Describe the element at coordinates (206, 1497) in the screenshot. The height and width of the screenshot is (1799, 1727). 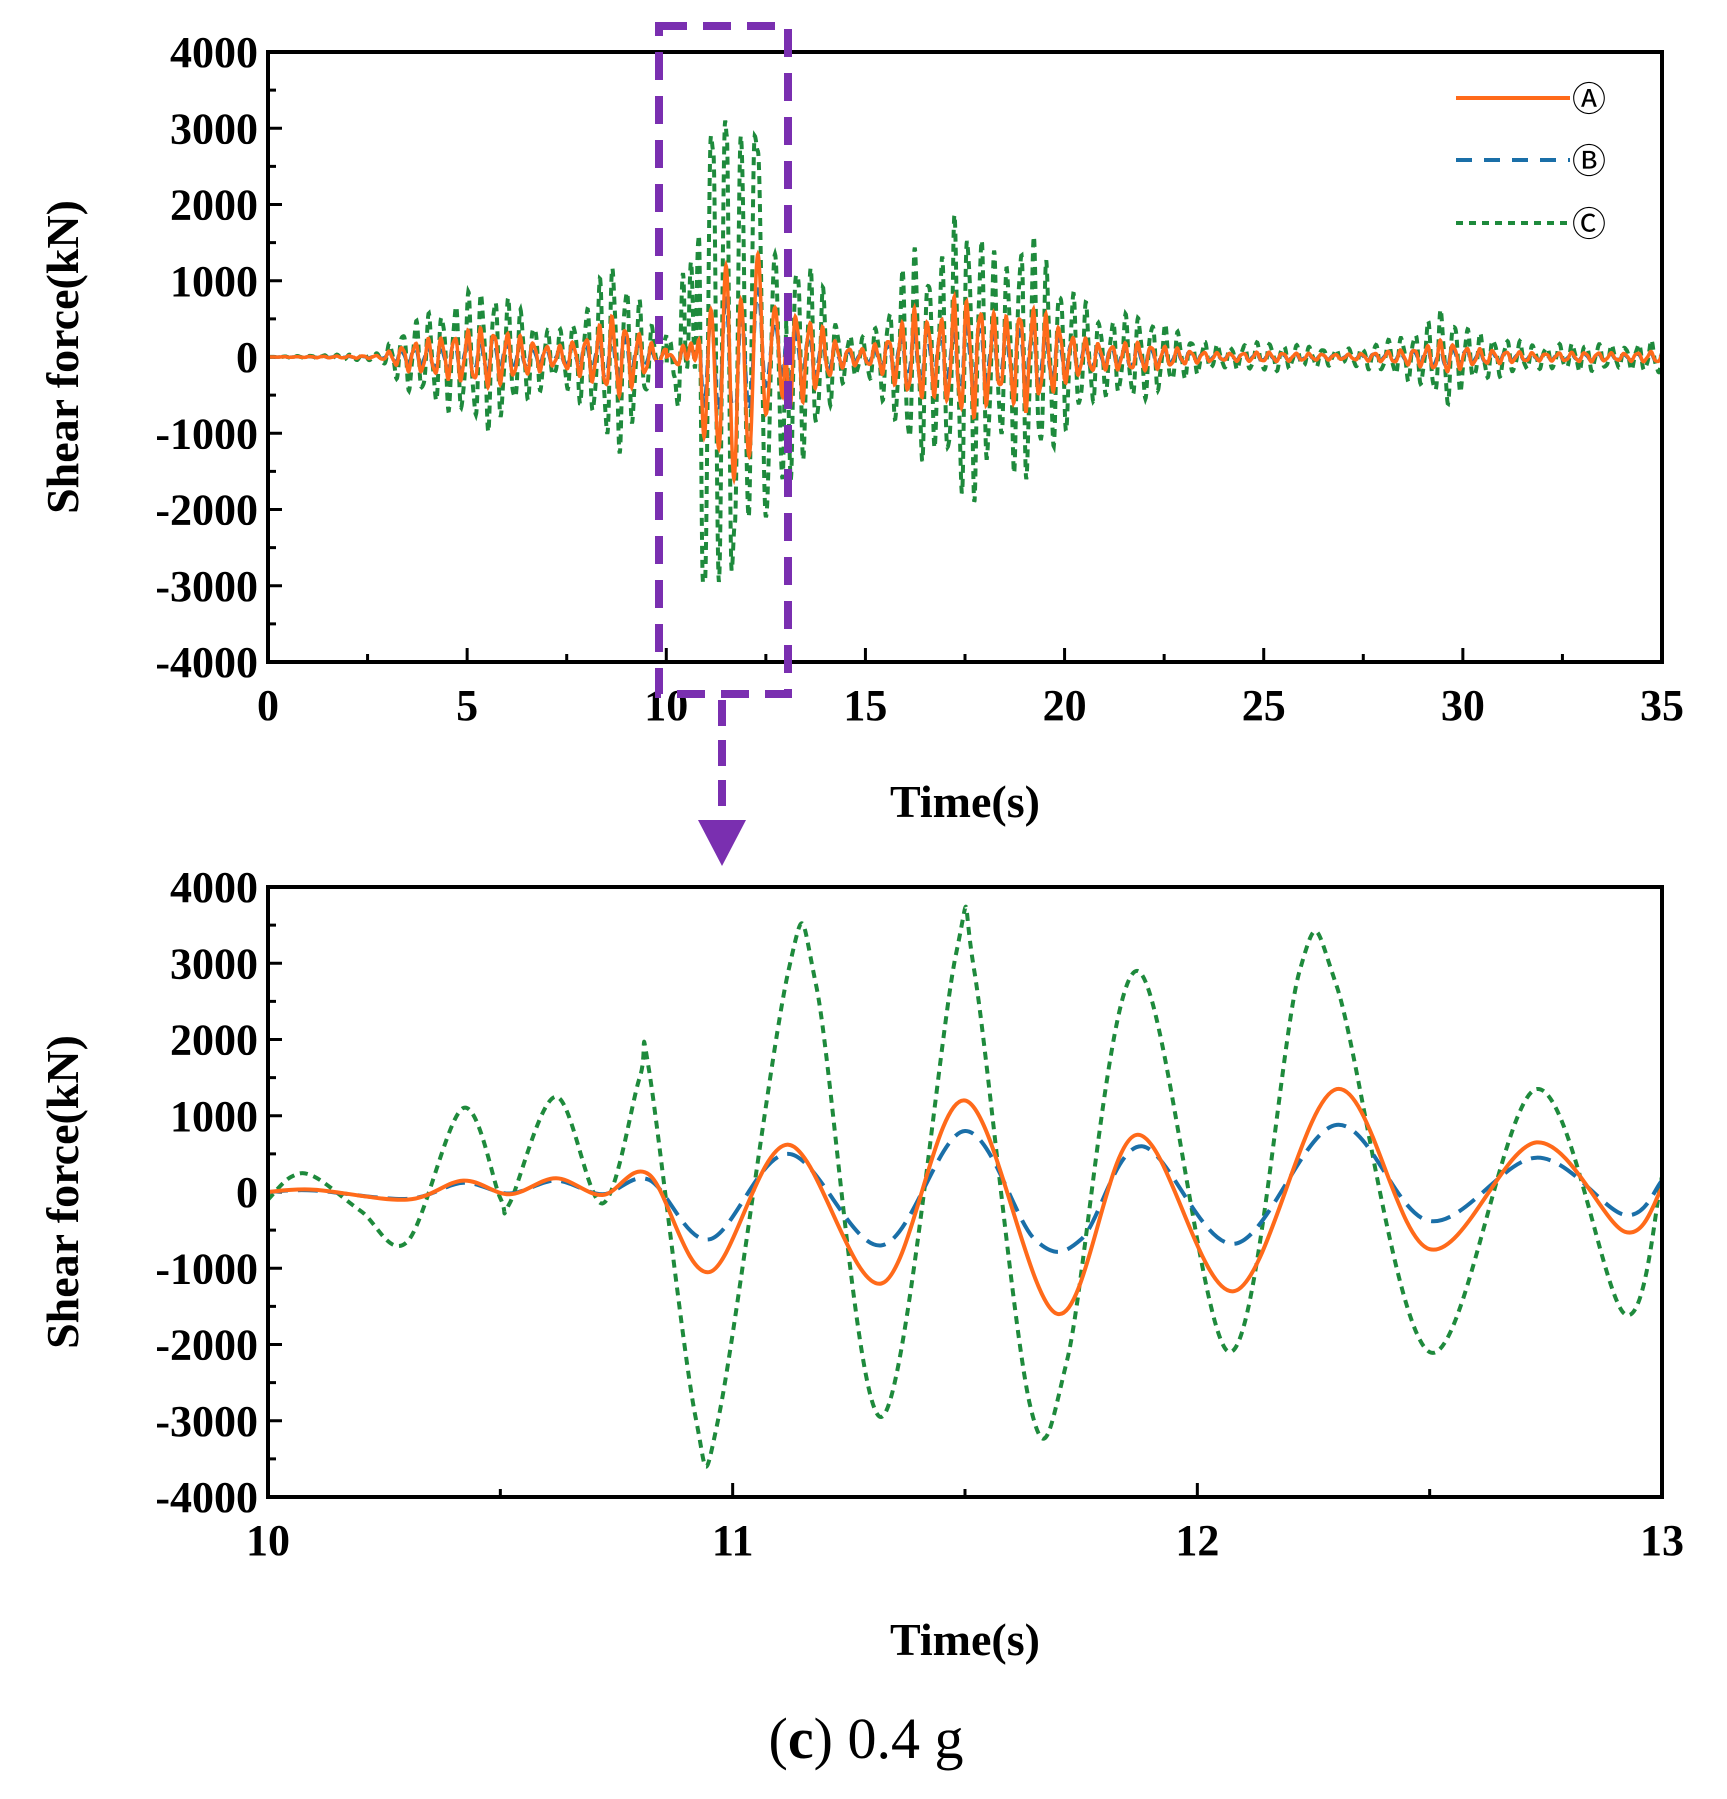
I see `zoom-y-tick-label: -4000` at that location.